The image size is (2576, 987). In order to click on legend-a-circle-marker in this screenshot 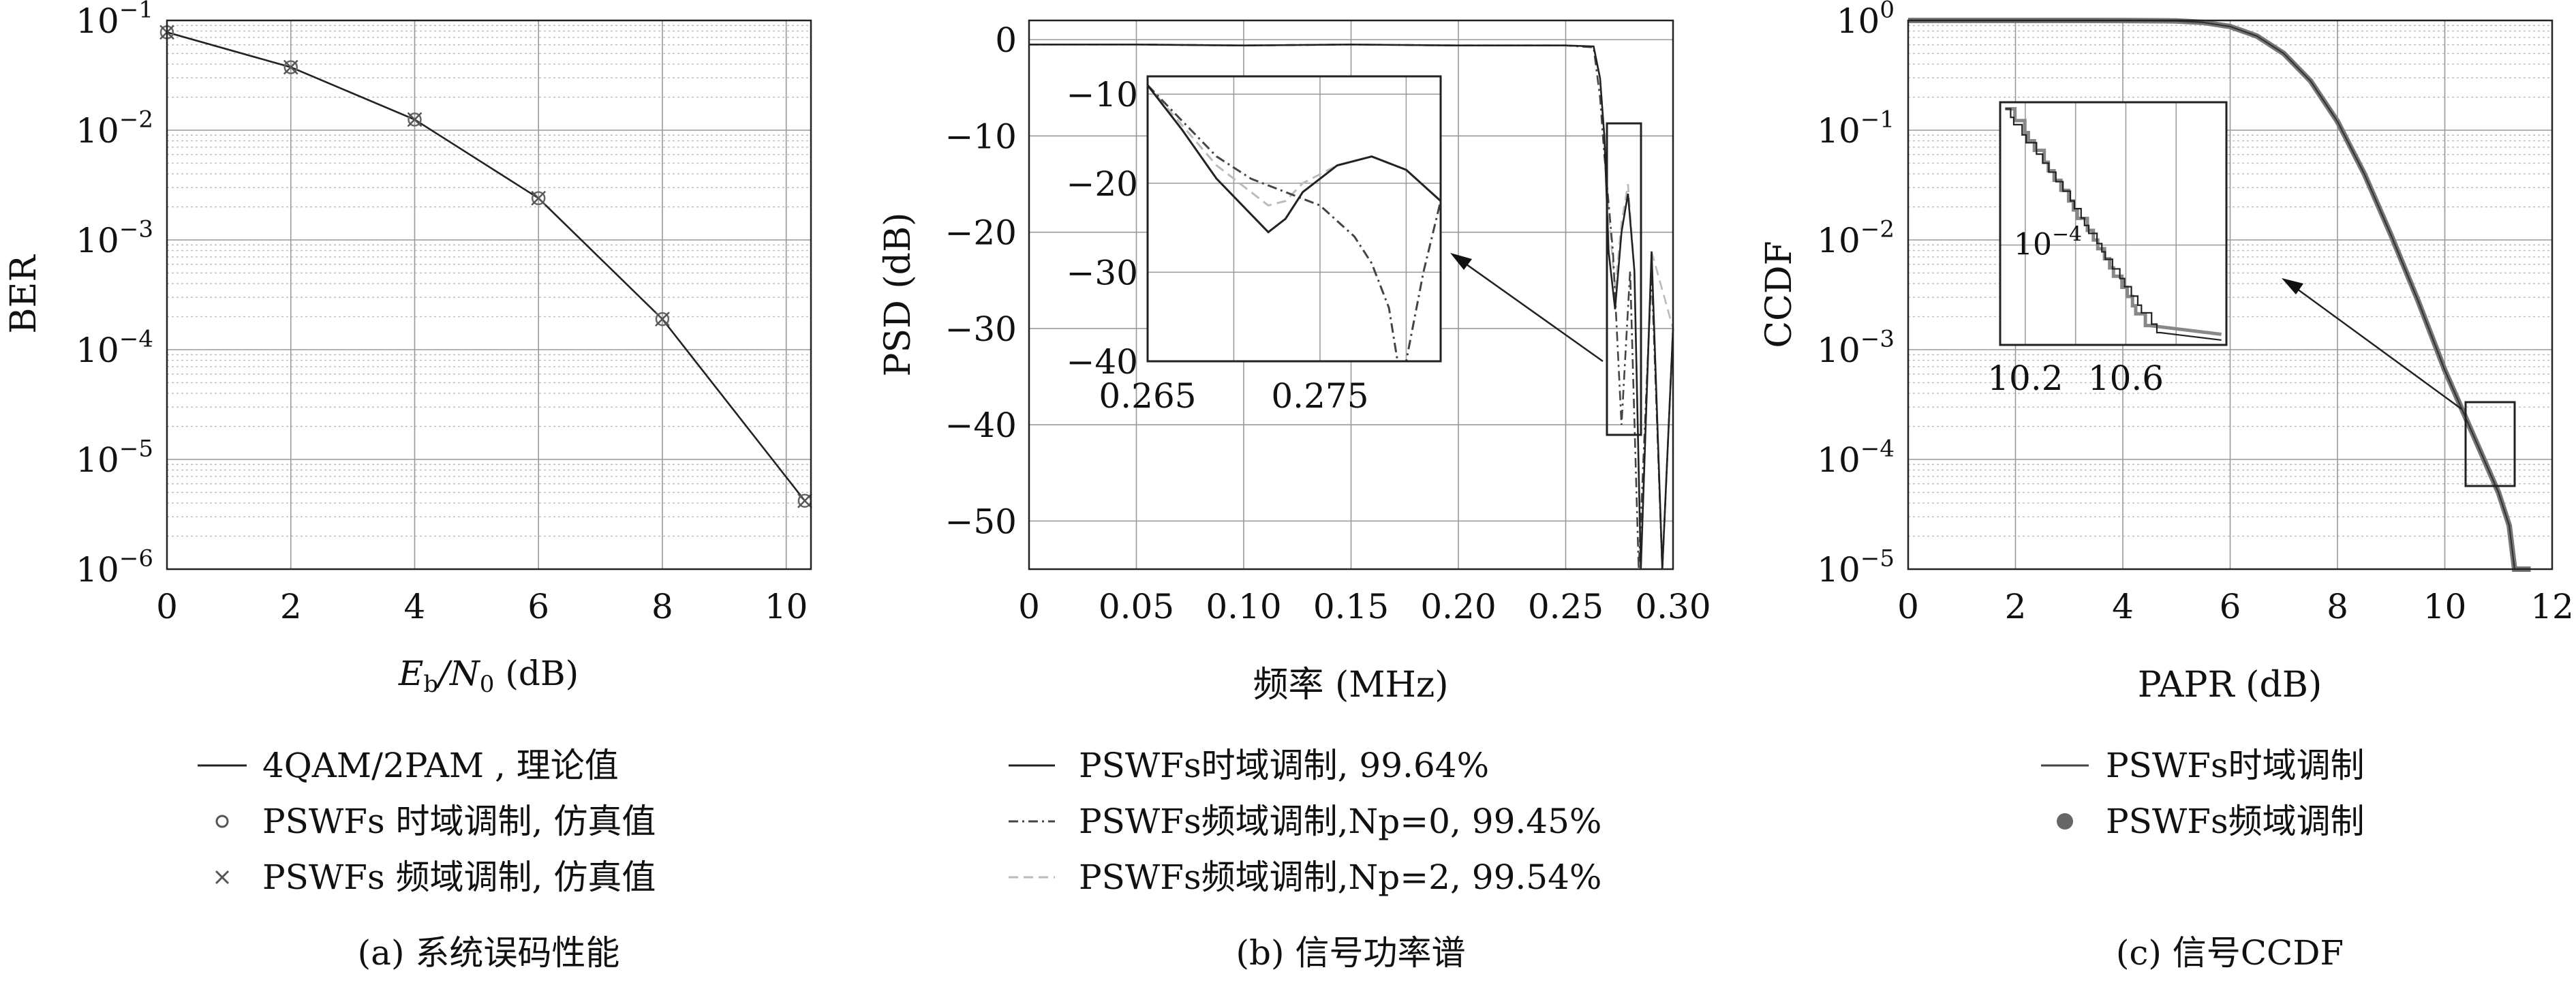, I will do `click(222, 822)`.